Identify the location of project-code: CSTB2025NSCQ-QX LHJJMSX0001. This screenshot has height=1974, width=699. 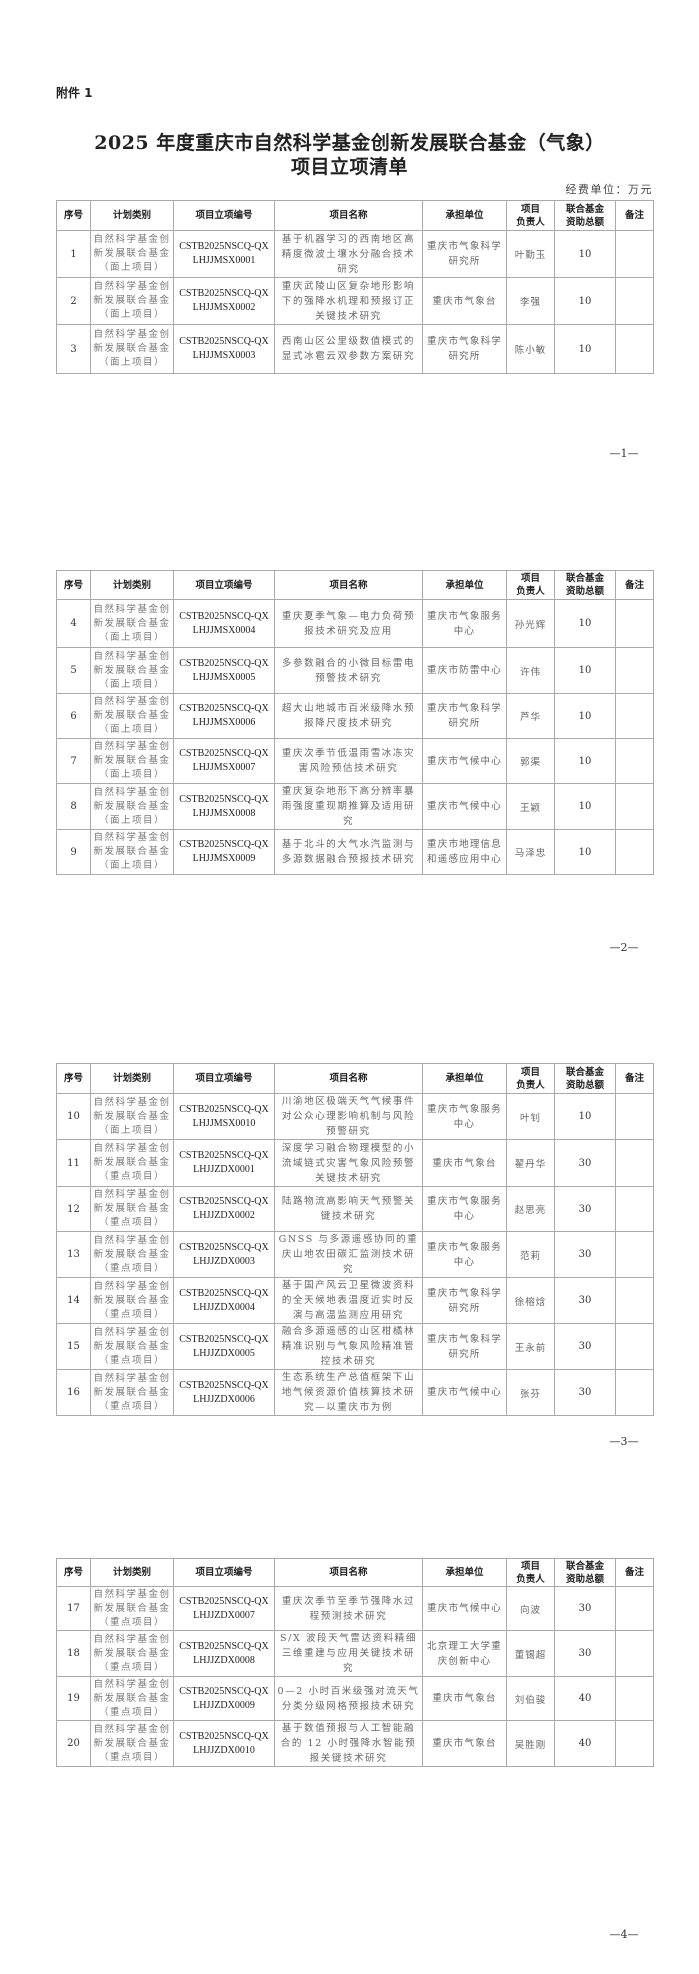
(224, 254).